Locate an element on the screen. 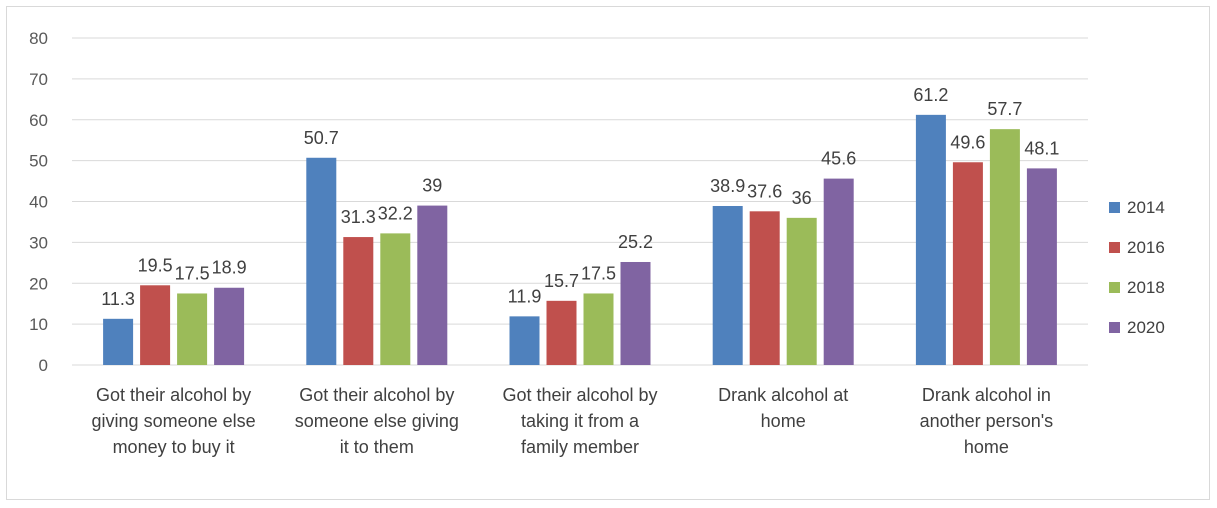 This screenshot has width=1217, height=508. data-label: 18.9 is located at coordinates (229, 268).